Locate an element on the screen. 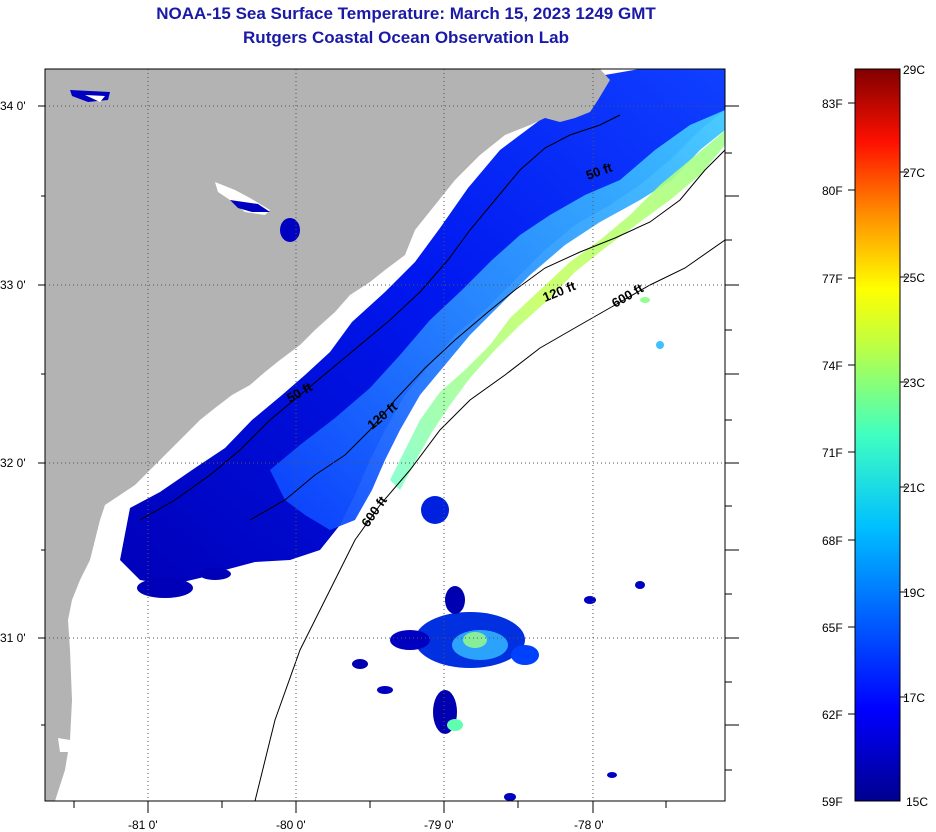 The height and width of the screenshot is (832, 936). colorbar-c-21: 21C is located at coordinates (914, 488).